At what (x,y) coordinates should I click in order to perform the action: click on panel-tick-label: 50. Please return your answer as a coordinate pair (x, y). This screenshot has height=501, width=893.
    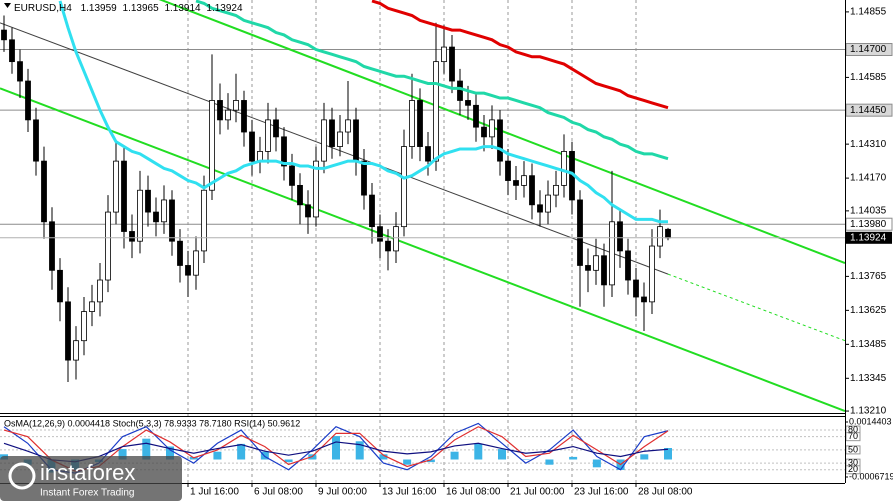
    Looking at the image, I should click on (853, 449).